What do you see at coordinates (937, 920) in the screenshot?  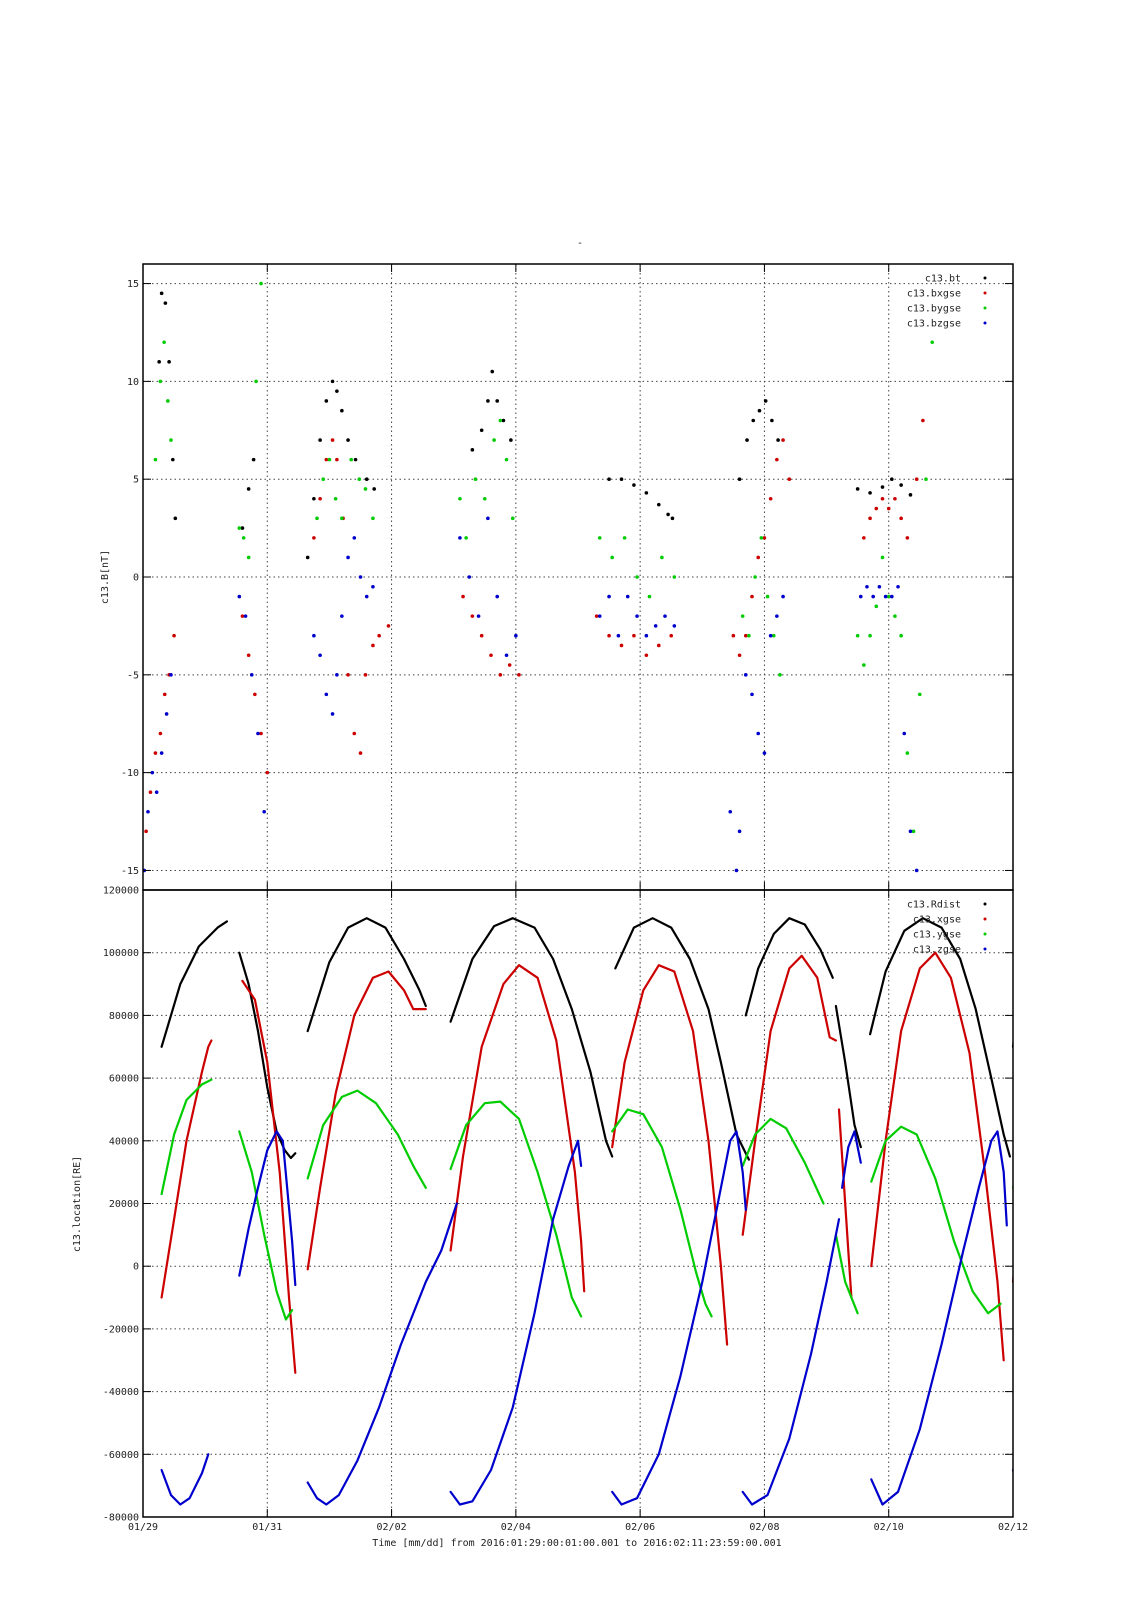 I see `legend-label: c13.xgse` at bounding box center [937, 920].